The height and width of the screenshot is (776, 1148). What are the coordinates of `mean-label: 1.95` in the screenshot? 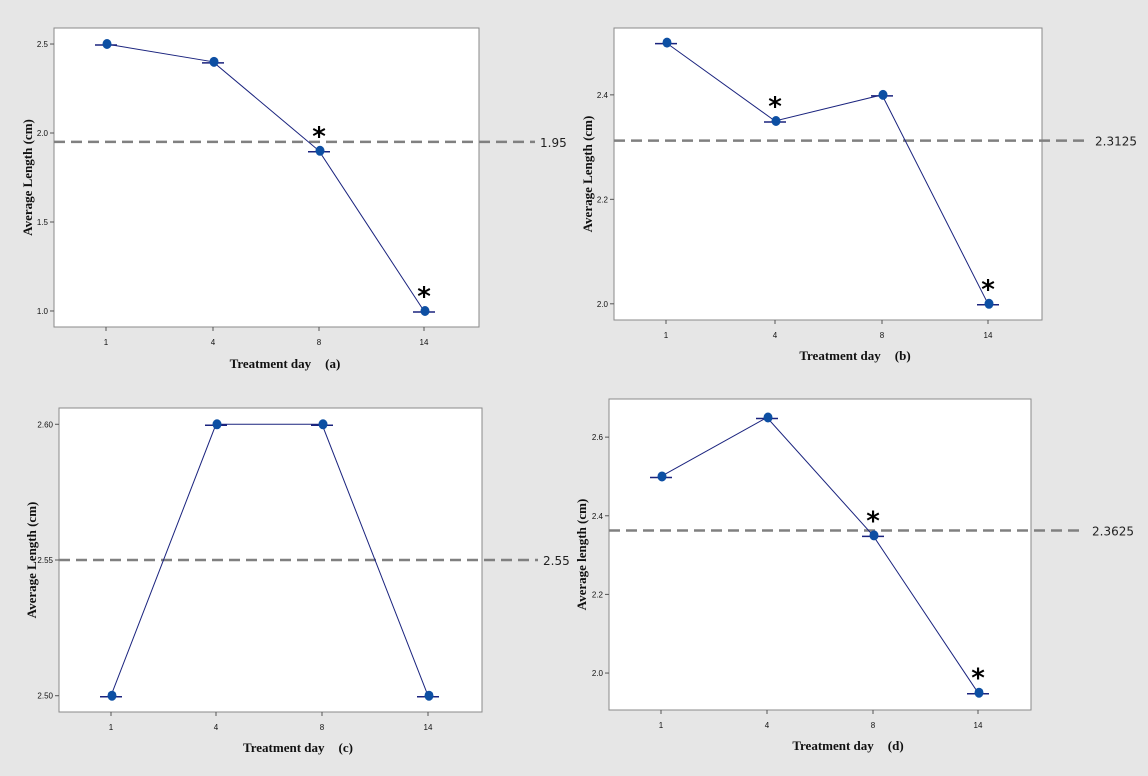 It's located at (553, 143).